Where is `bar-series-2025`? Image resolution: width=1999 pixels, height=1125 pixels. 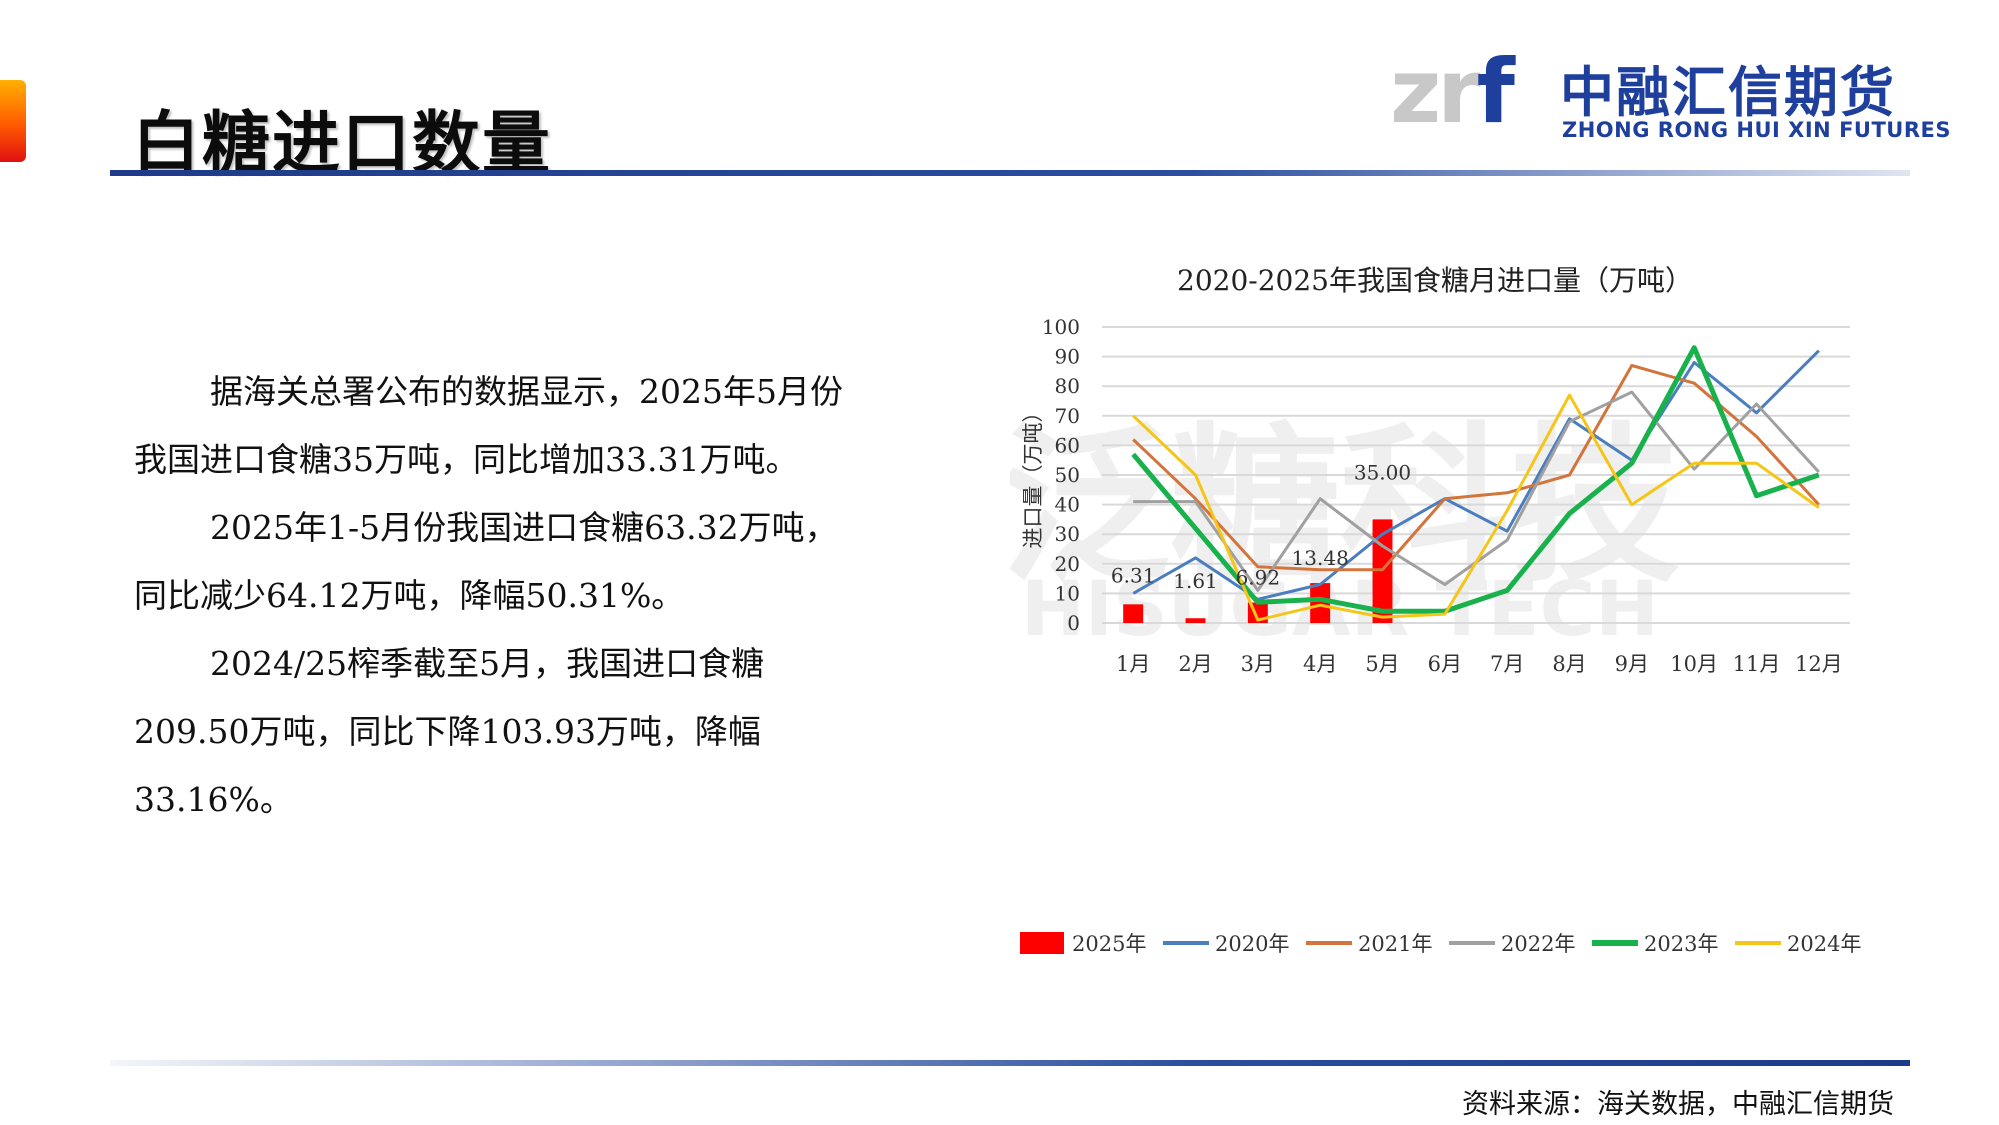 bar-series-2025 is located at coordinates (1258, 571).